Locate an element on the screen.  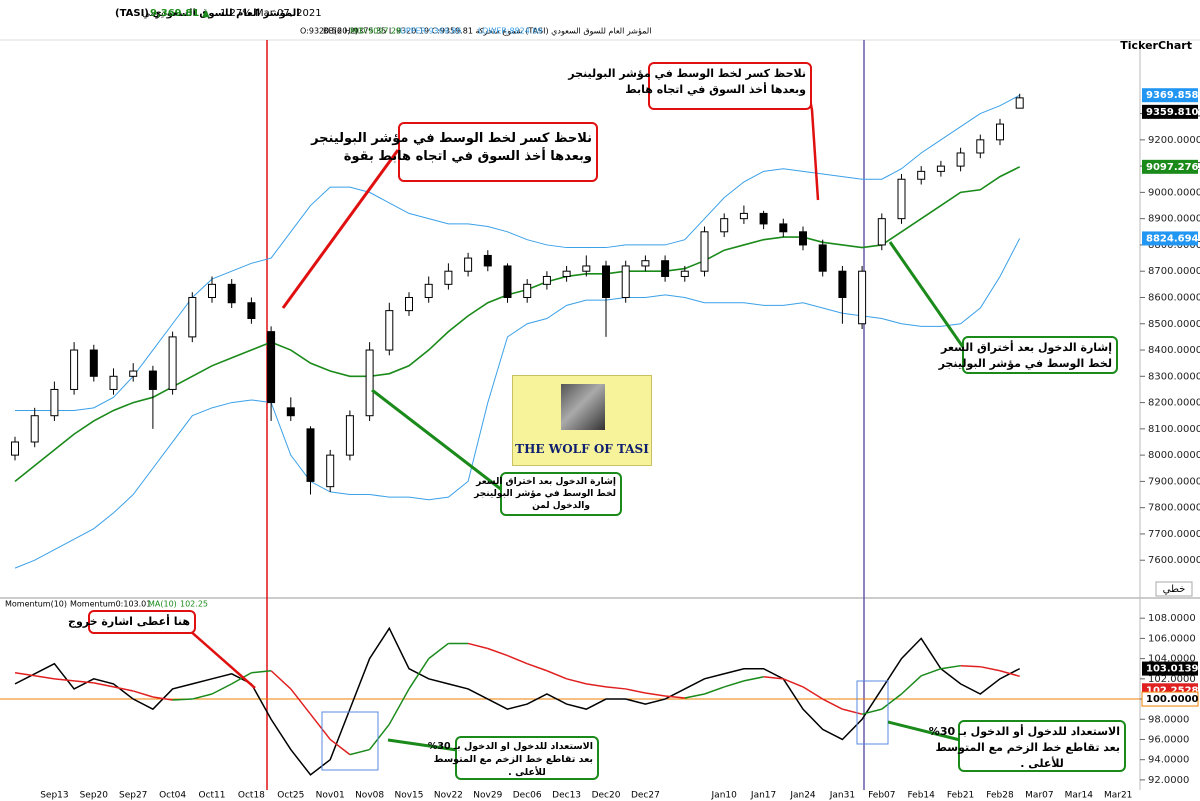
x-tick-label: Sep27 is located at coordinates (133, 796).